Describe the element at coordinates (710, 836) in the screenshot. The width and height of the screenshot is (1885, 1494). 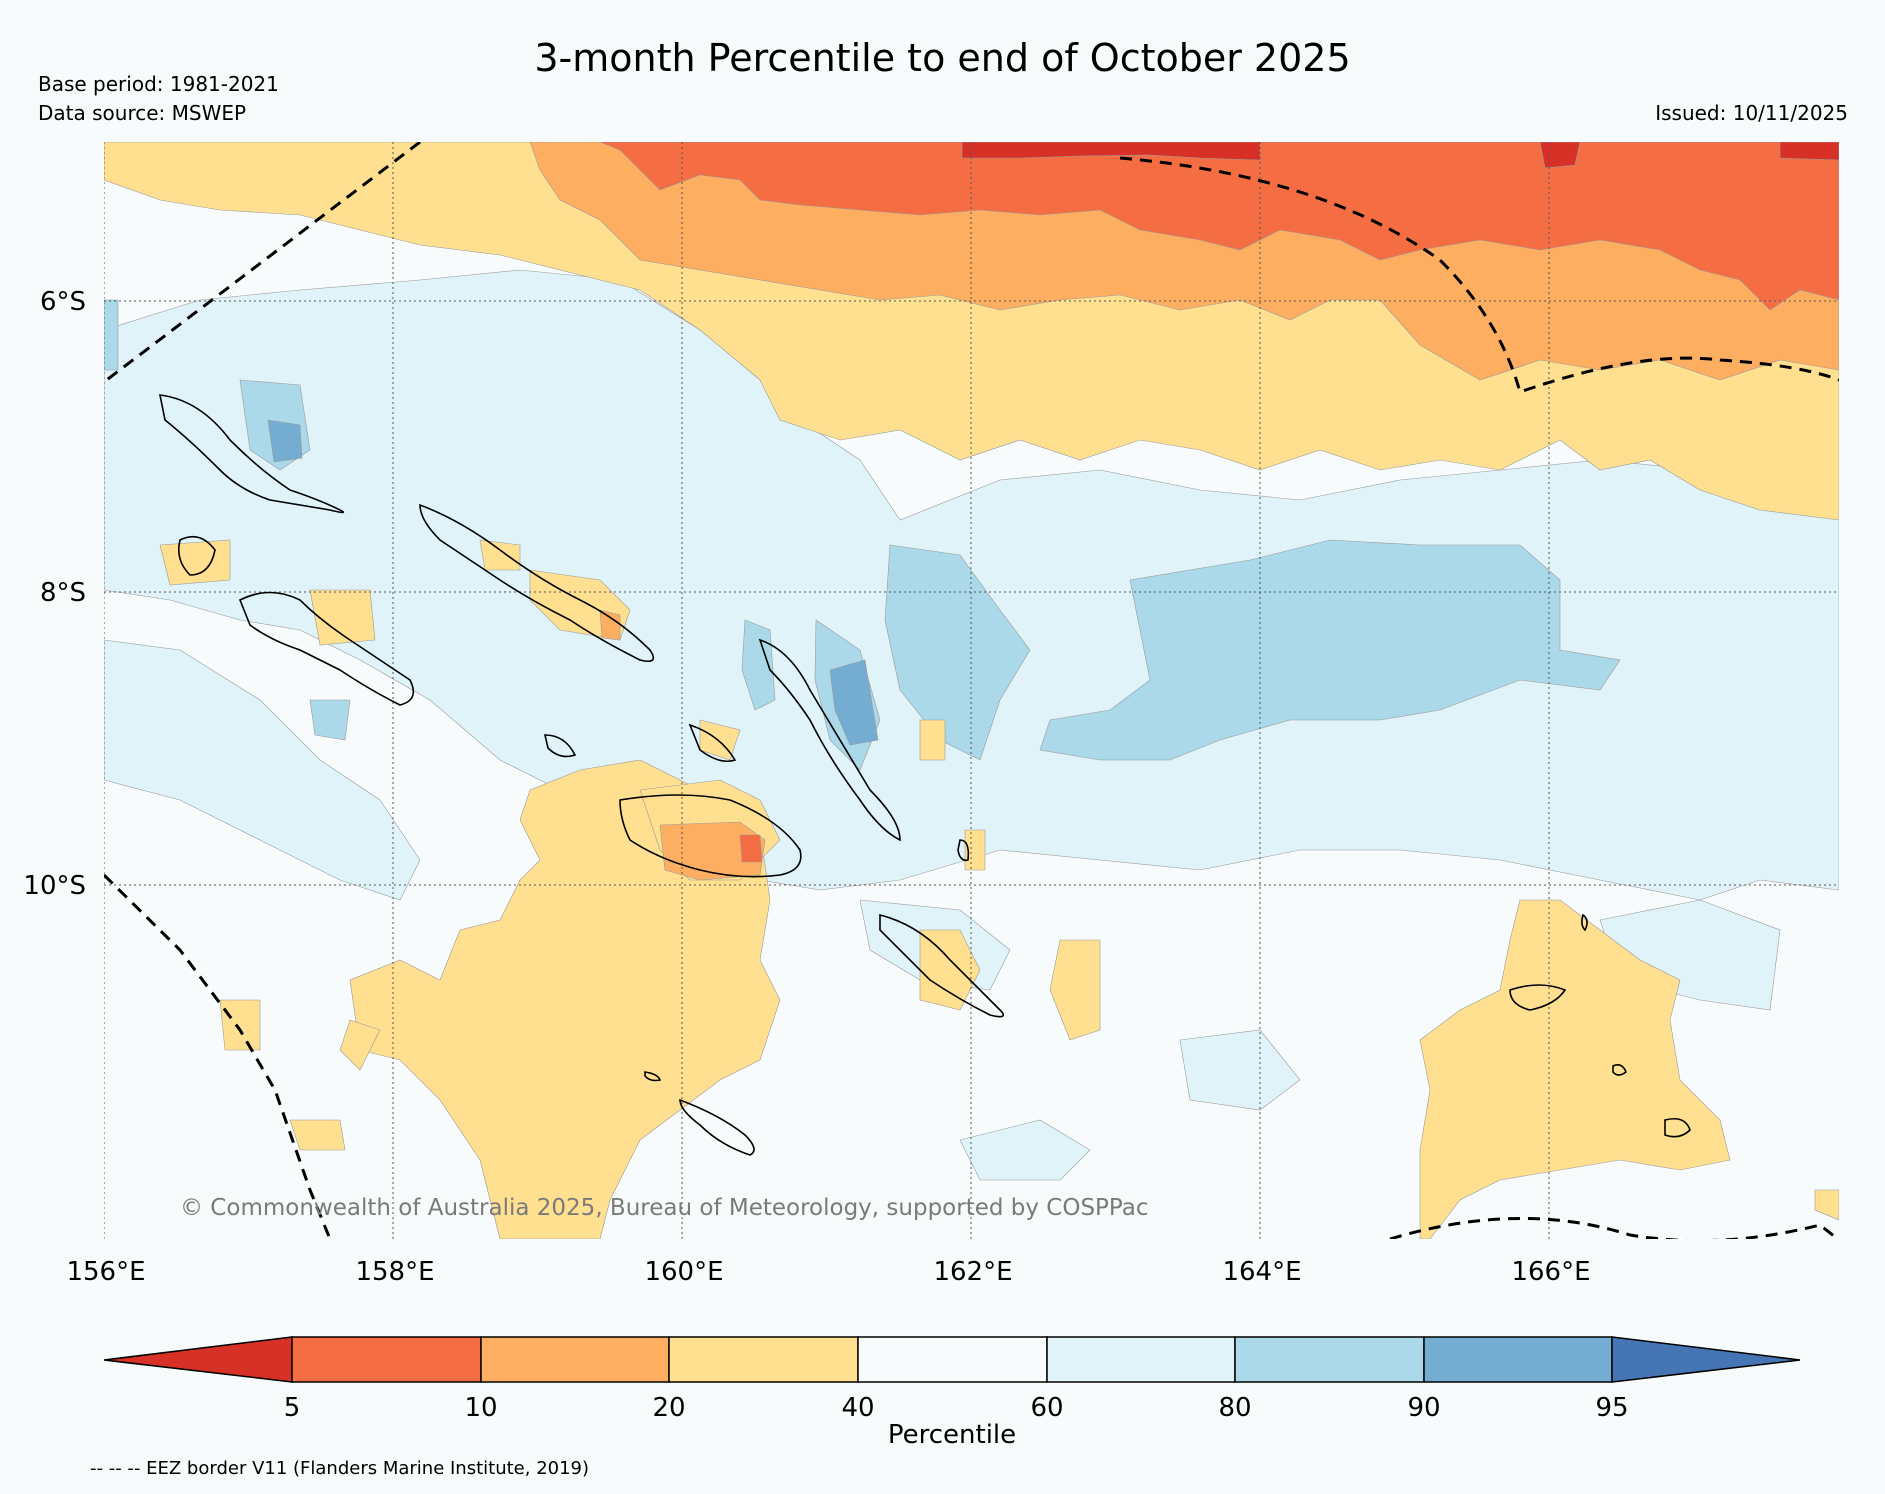
I see `coastline-guadalcanal` at that location.